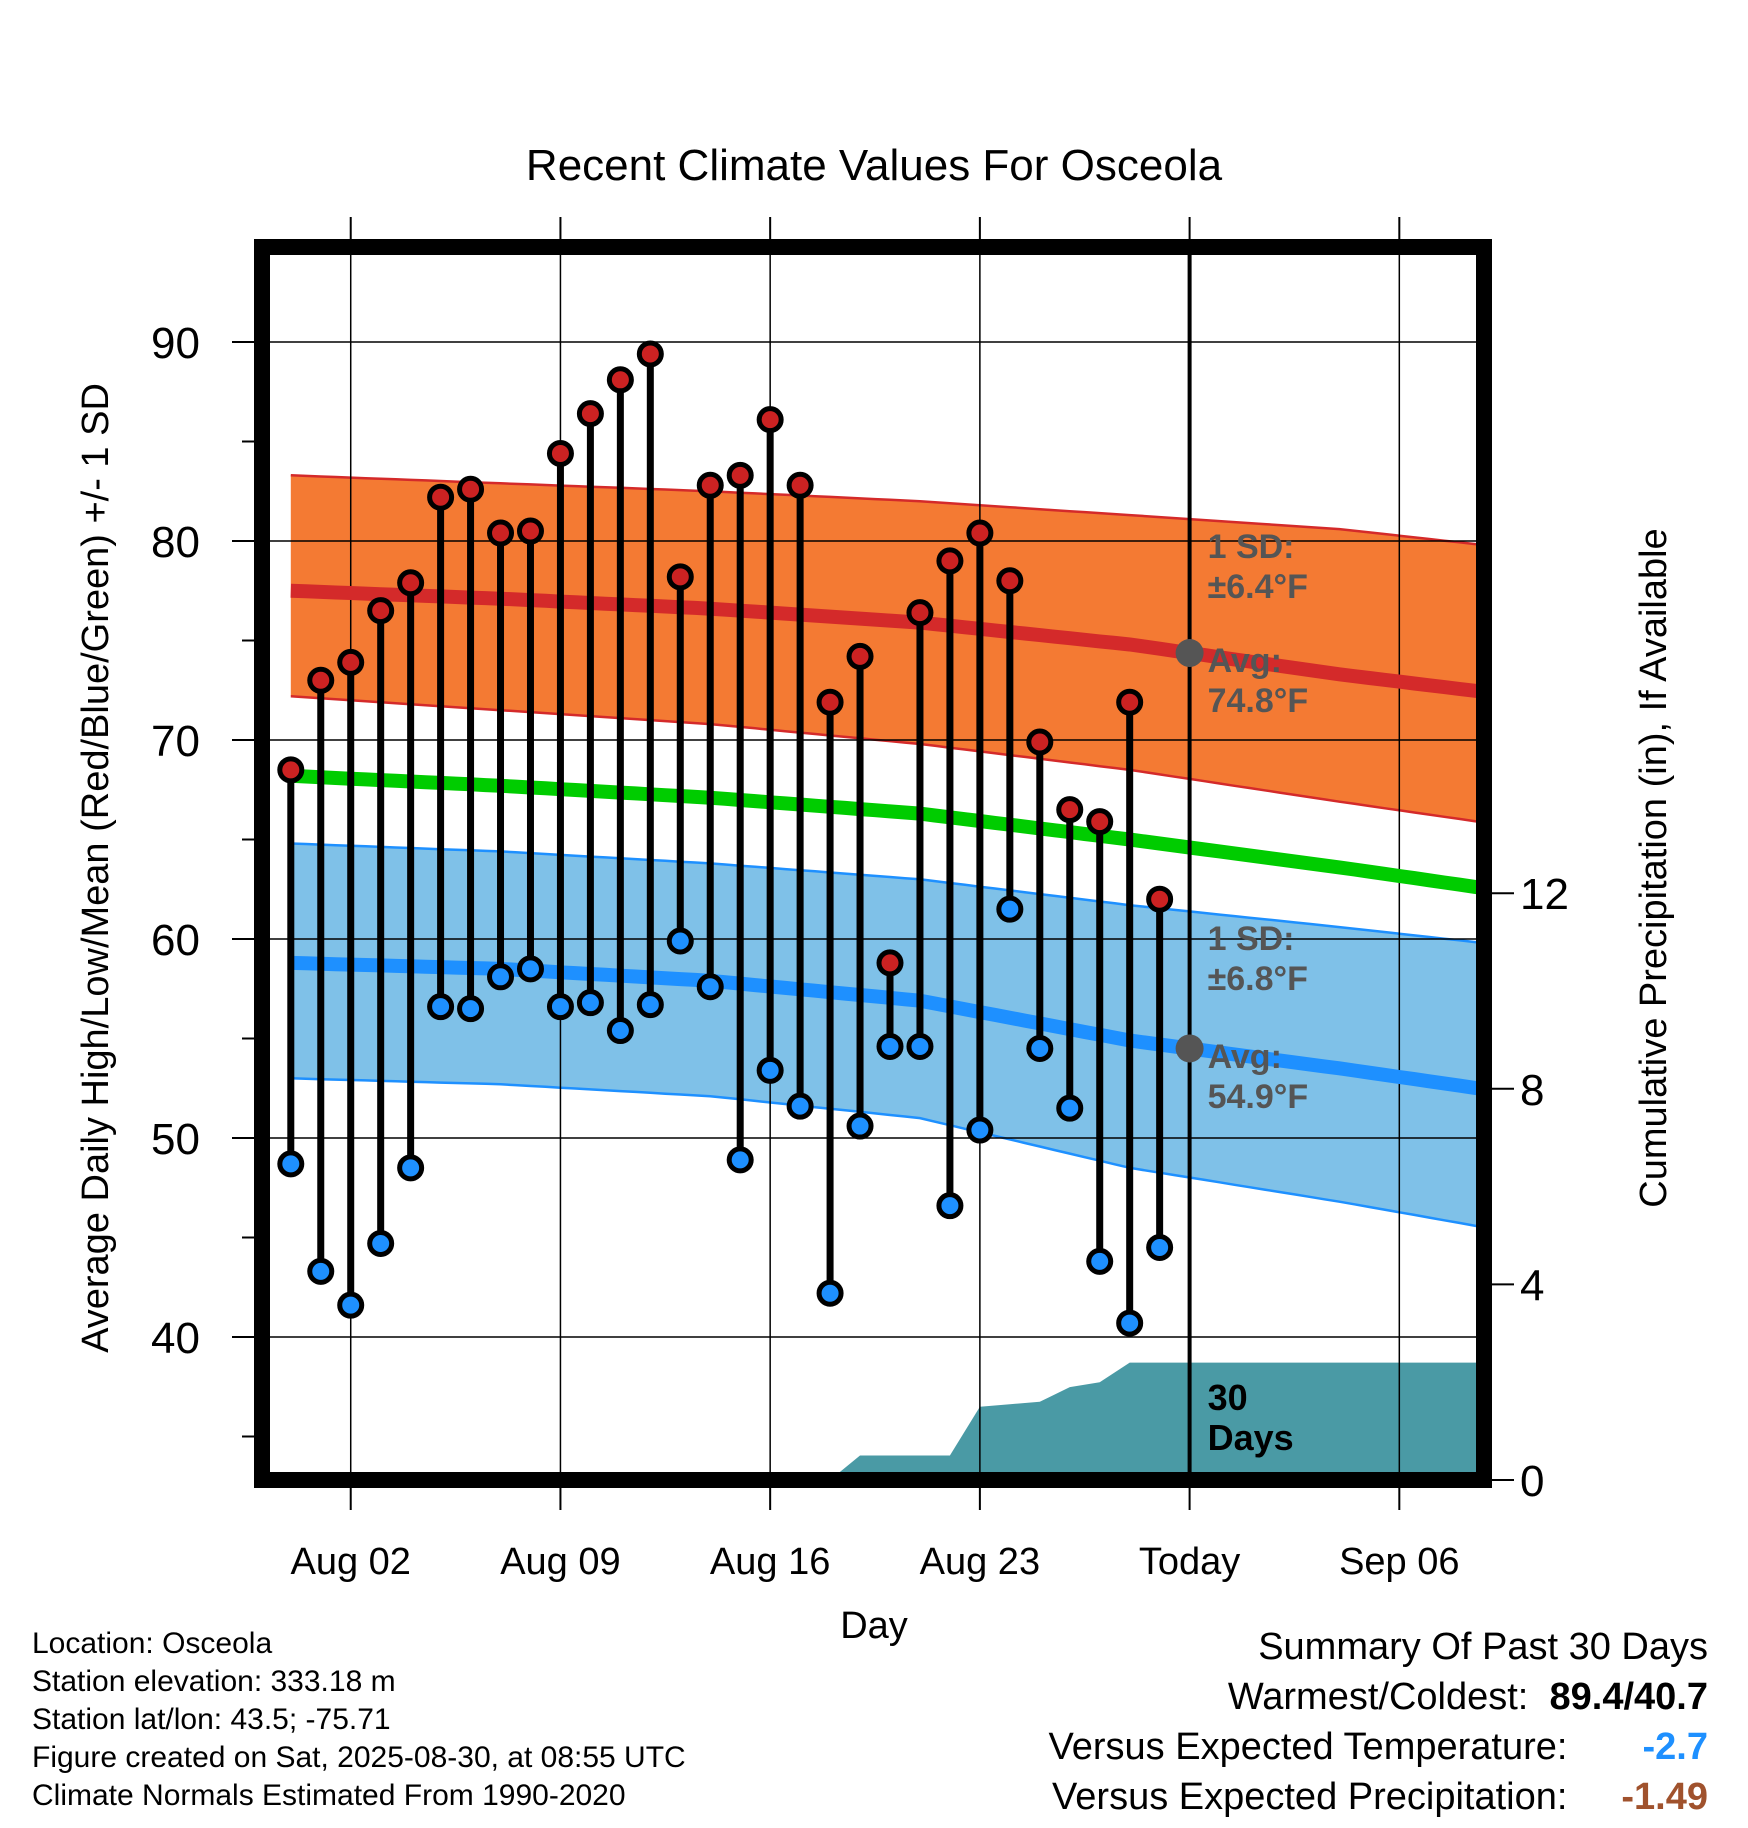 The width and height of the screenshot is (1748, 1828). I want to click on summary-title: Summary Of Past 30 Days, so click(1483, 1647).